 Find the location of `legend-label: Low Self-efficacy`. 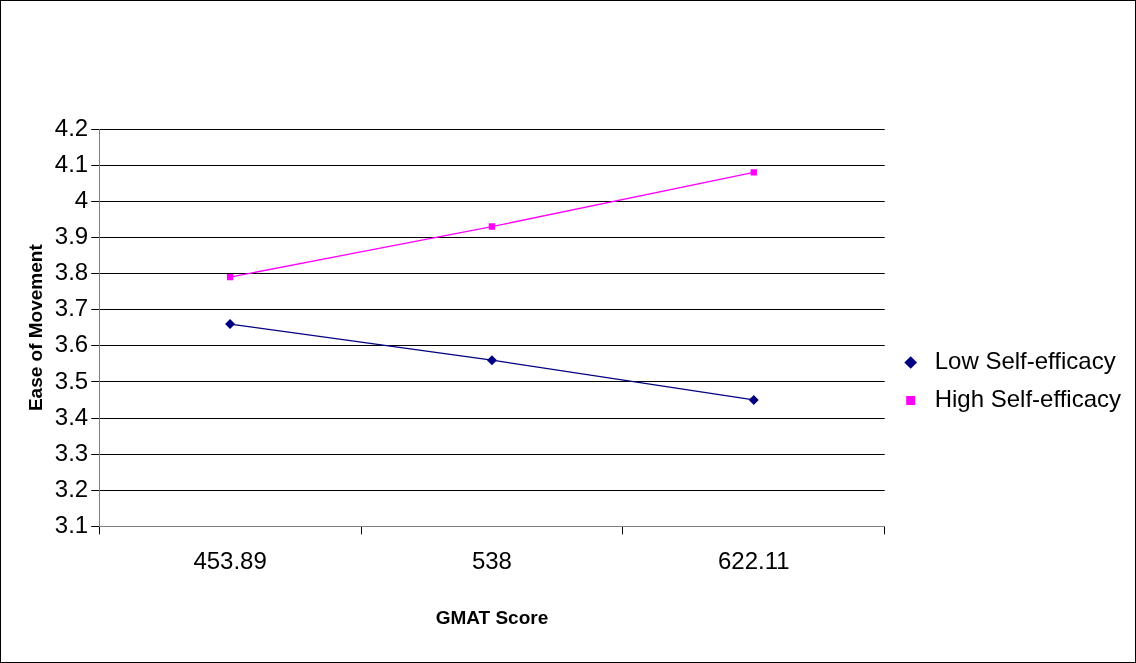

legend-label: Low Self-efficacy is located at coordinates (1025, 361).